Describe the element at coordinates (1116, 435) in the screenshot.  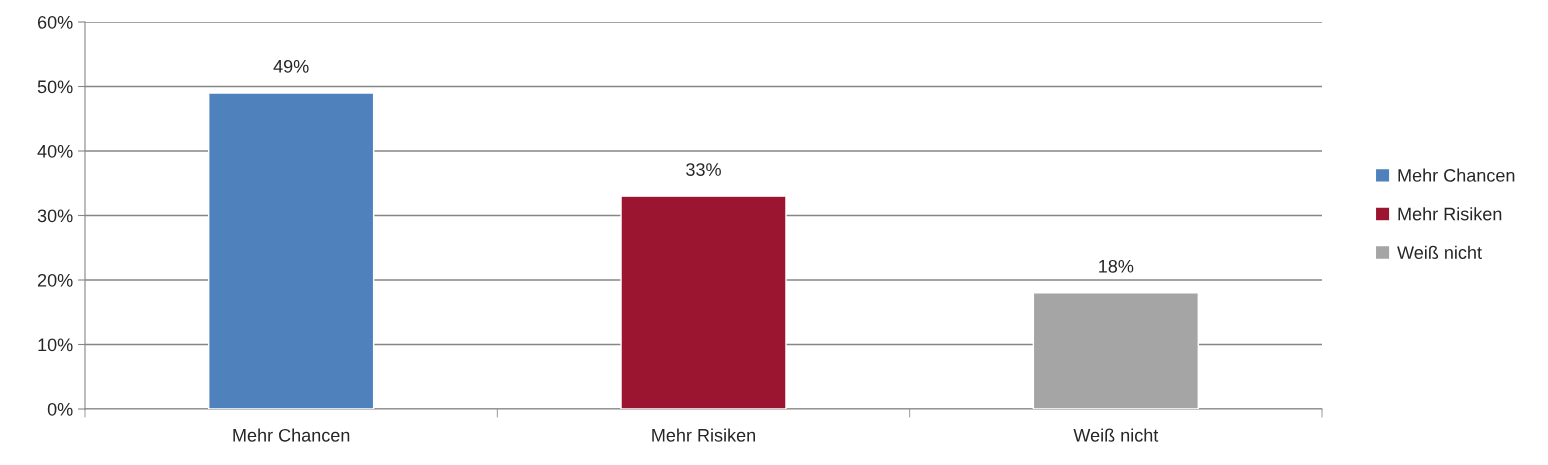
I see `x-tick-label: Weiß nicht` at that location.